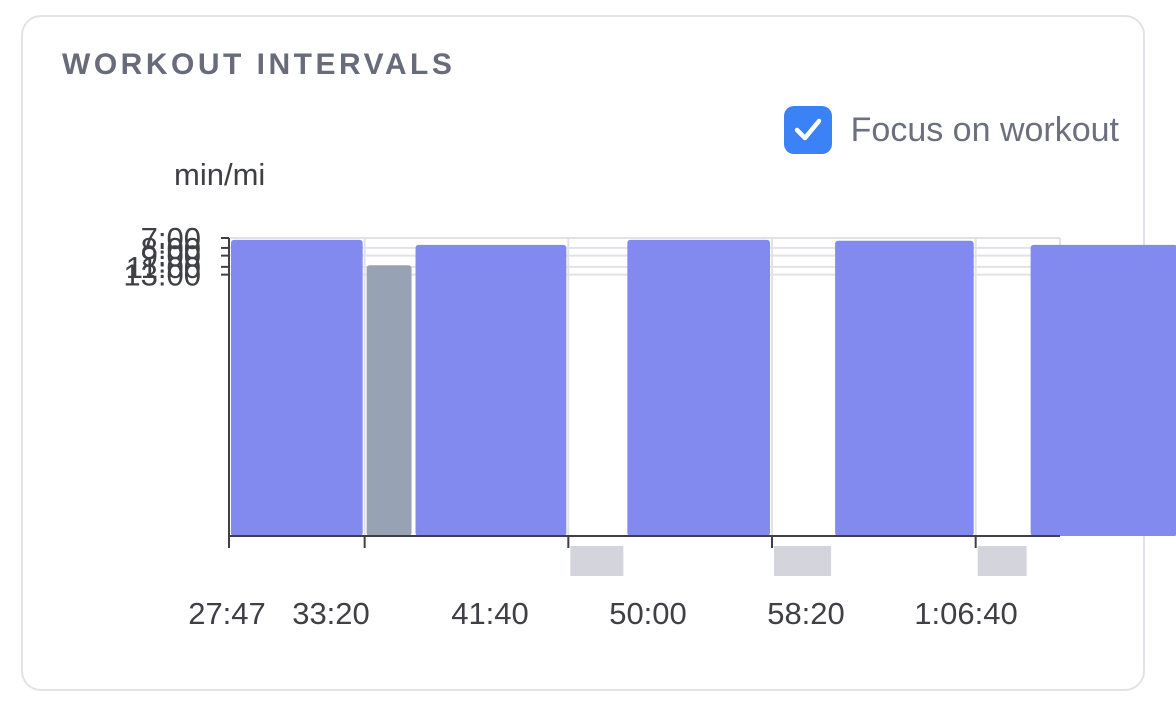 The image size is (1176, 715). I want to click on focus-checkbox, so click(807, 130).